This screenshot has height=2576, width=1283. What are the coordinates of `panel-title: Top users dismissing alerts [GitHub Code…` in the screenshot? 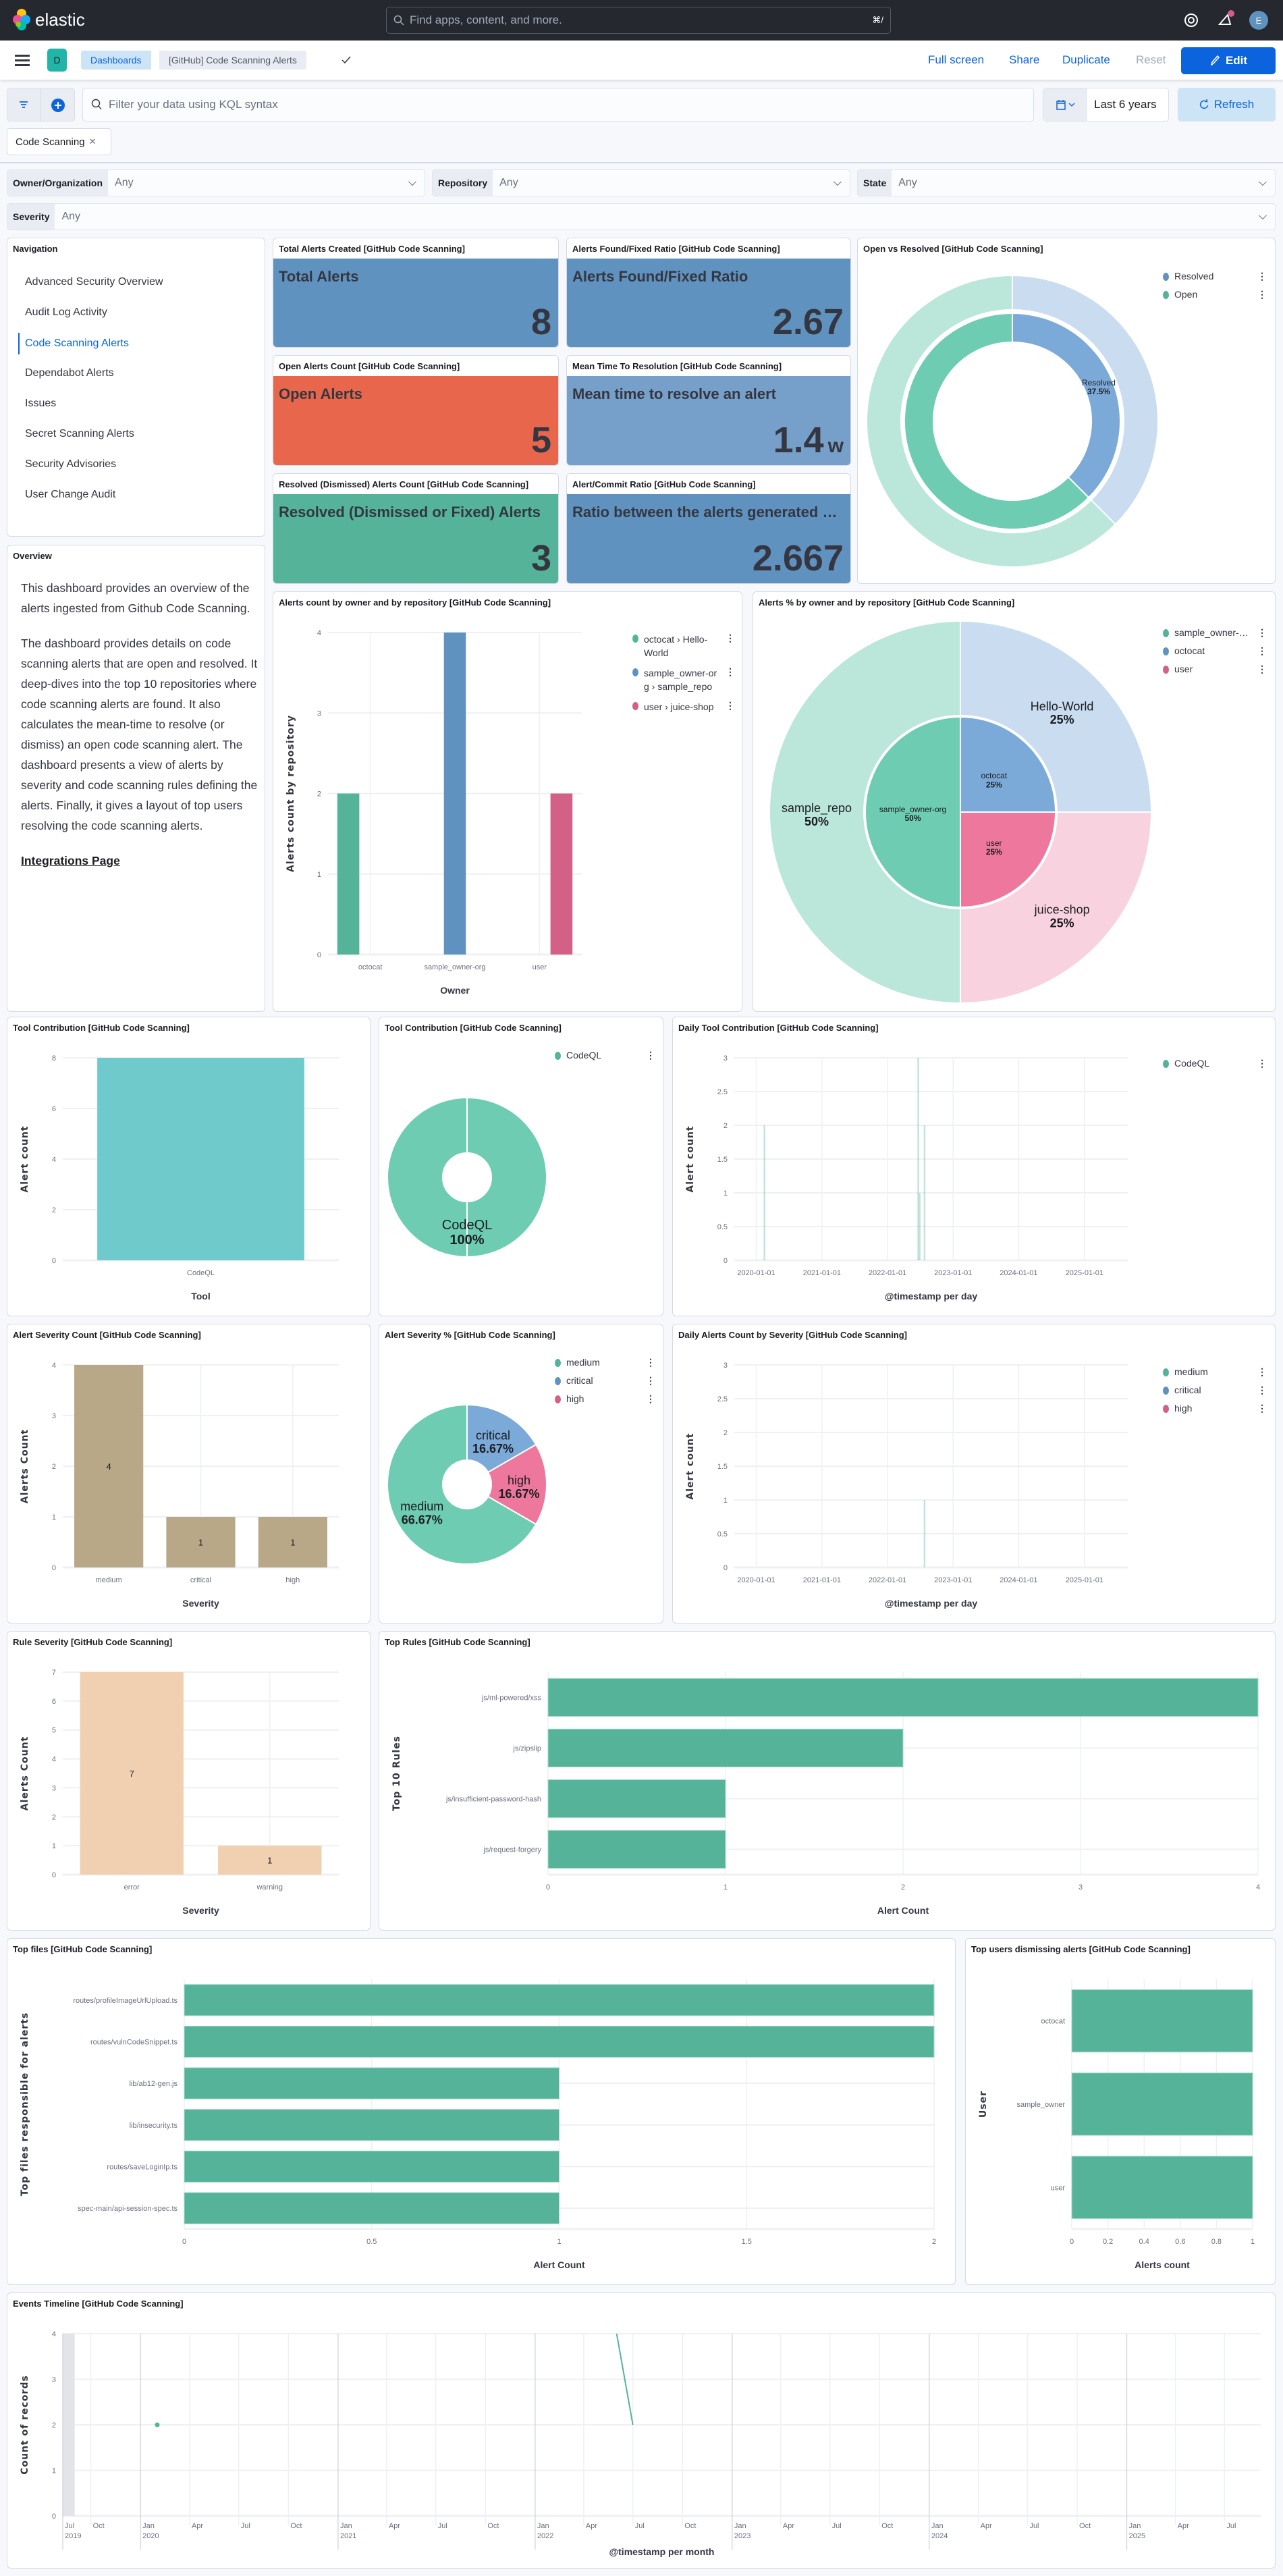 It's located at (1081, 1949).